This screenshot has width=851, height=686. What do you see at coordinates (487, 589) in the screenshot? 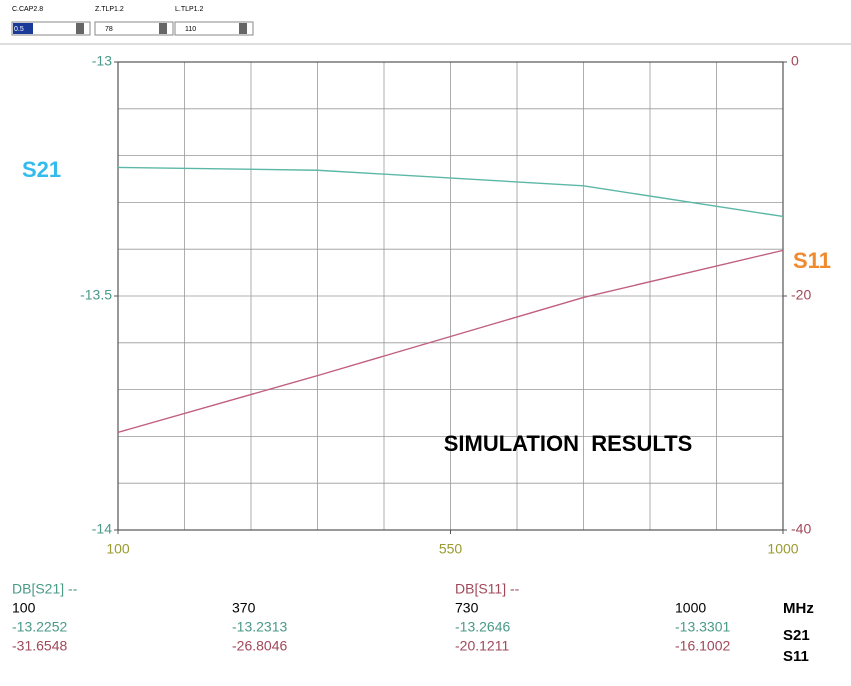
I see `table-header: DB[S11] --` at bounding box center [487, 589].